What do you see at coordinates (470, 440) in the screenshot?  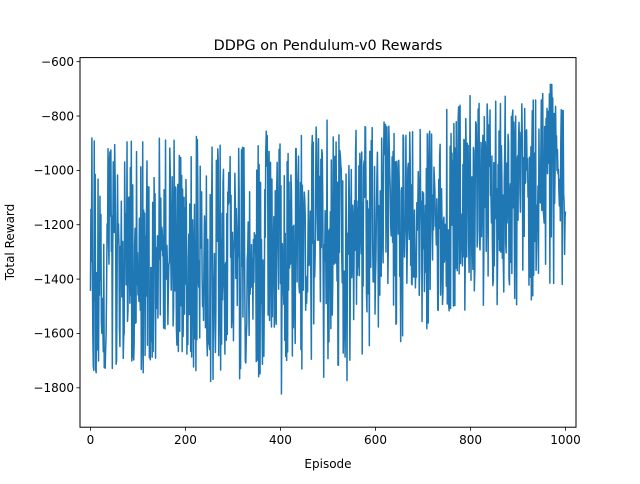 I see `x-tick-label: 800` at bounding box center [470, 440].